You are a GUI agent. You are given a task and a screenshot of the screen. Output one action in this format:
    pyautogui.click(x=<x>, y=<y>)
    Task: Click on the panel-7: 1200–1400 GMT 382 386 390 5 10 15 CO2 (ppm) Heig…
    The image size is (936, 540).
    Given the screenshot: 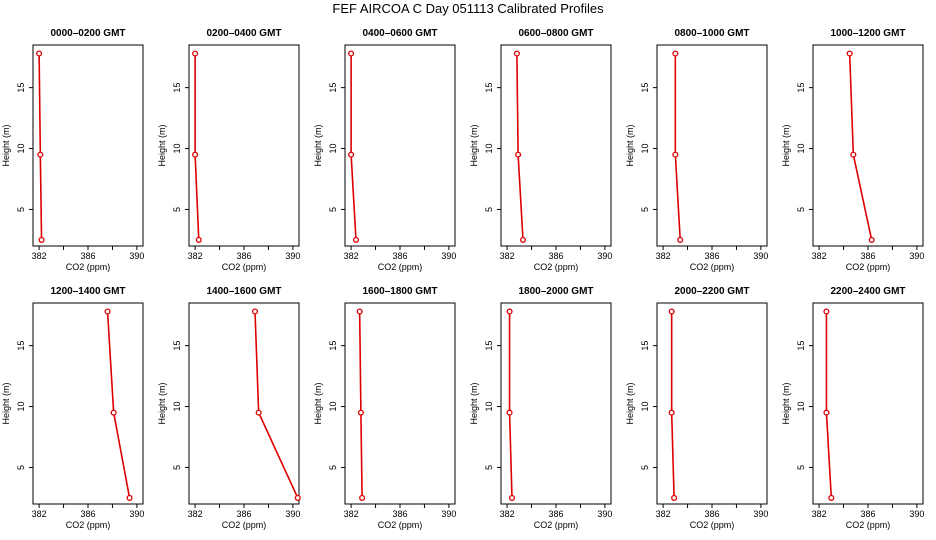 What is the action you would take?
    pyautogui.click(x=72, y=408)
    